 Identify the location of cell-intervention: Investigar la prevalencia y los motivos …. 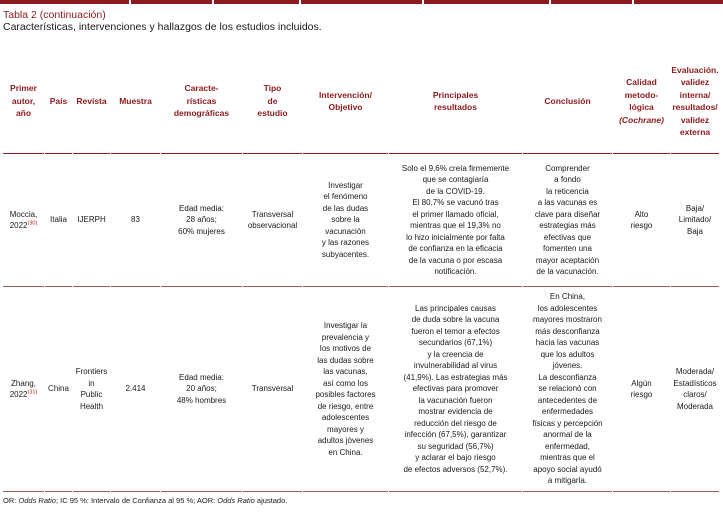
(345, 389).